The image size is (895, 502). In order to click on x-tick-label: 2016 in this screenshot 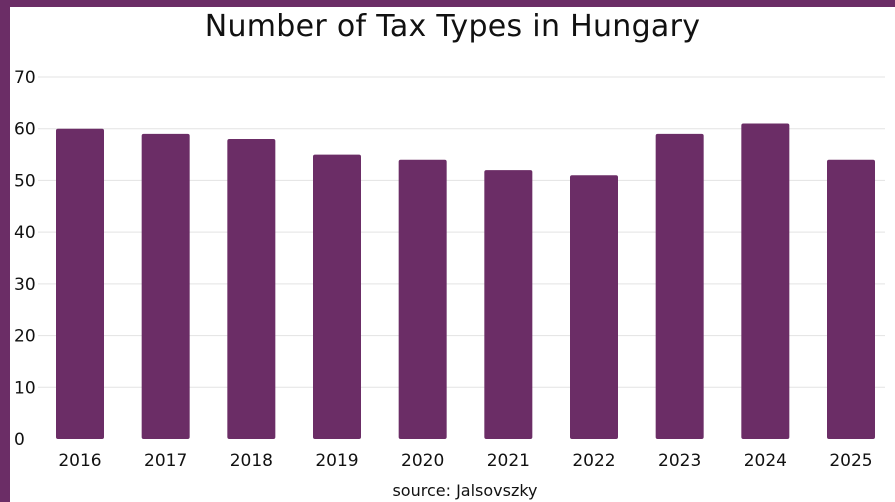, I will do `click(79, 461)`.